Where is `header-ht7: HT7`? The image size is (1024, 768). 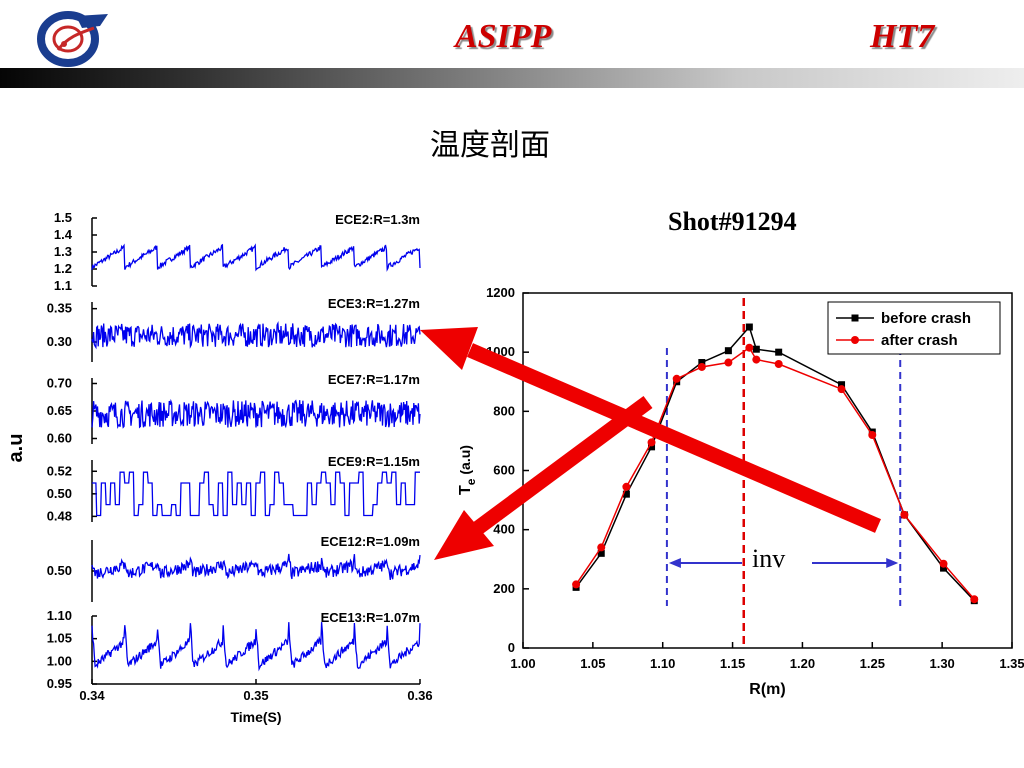
header-ht7: HT7 is located at coordinates (902, 36).